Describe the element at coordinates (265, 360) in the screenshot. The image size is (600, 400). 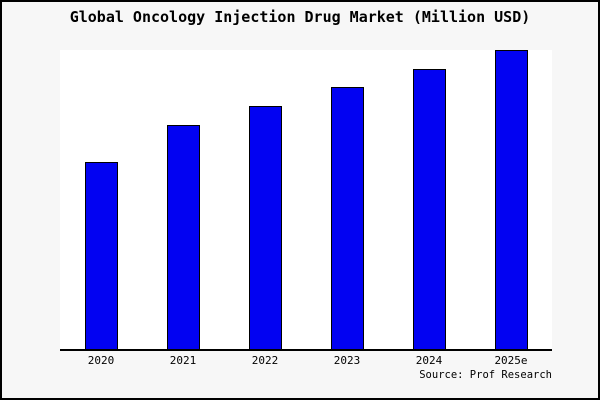
I see `x-tick-label-2022: 2022` at that location.